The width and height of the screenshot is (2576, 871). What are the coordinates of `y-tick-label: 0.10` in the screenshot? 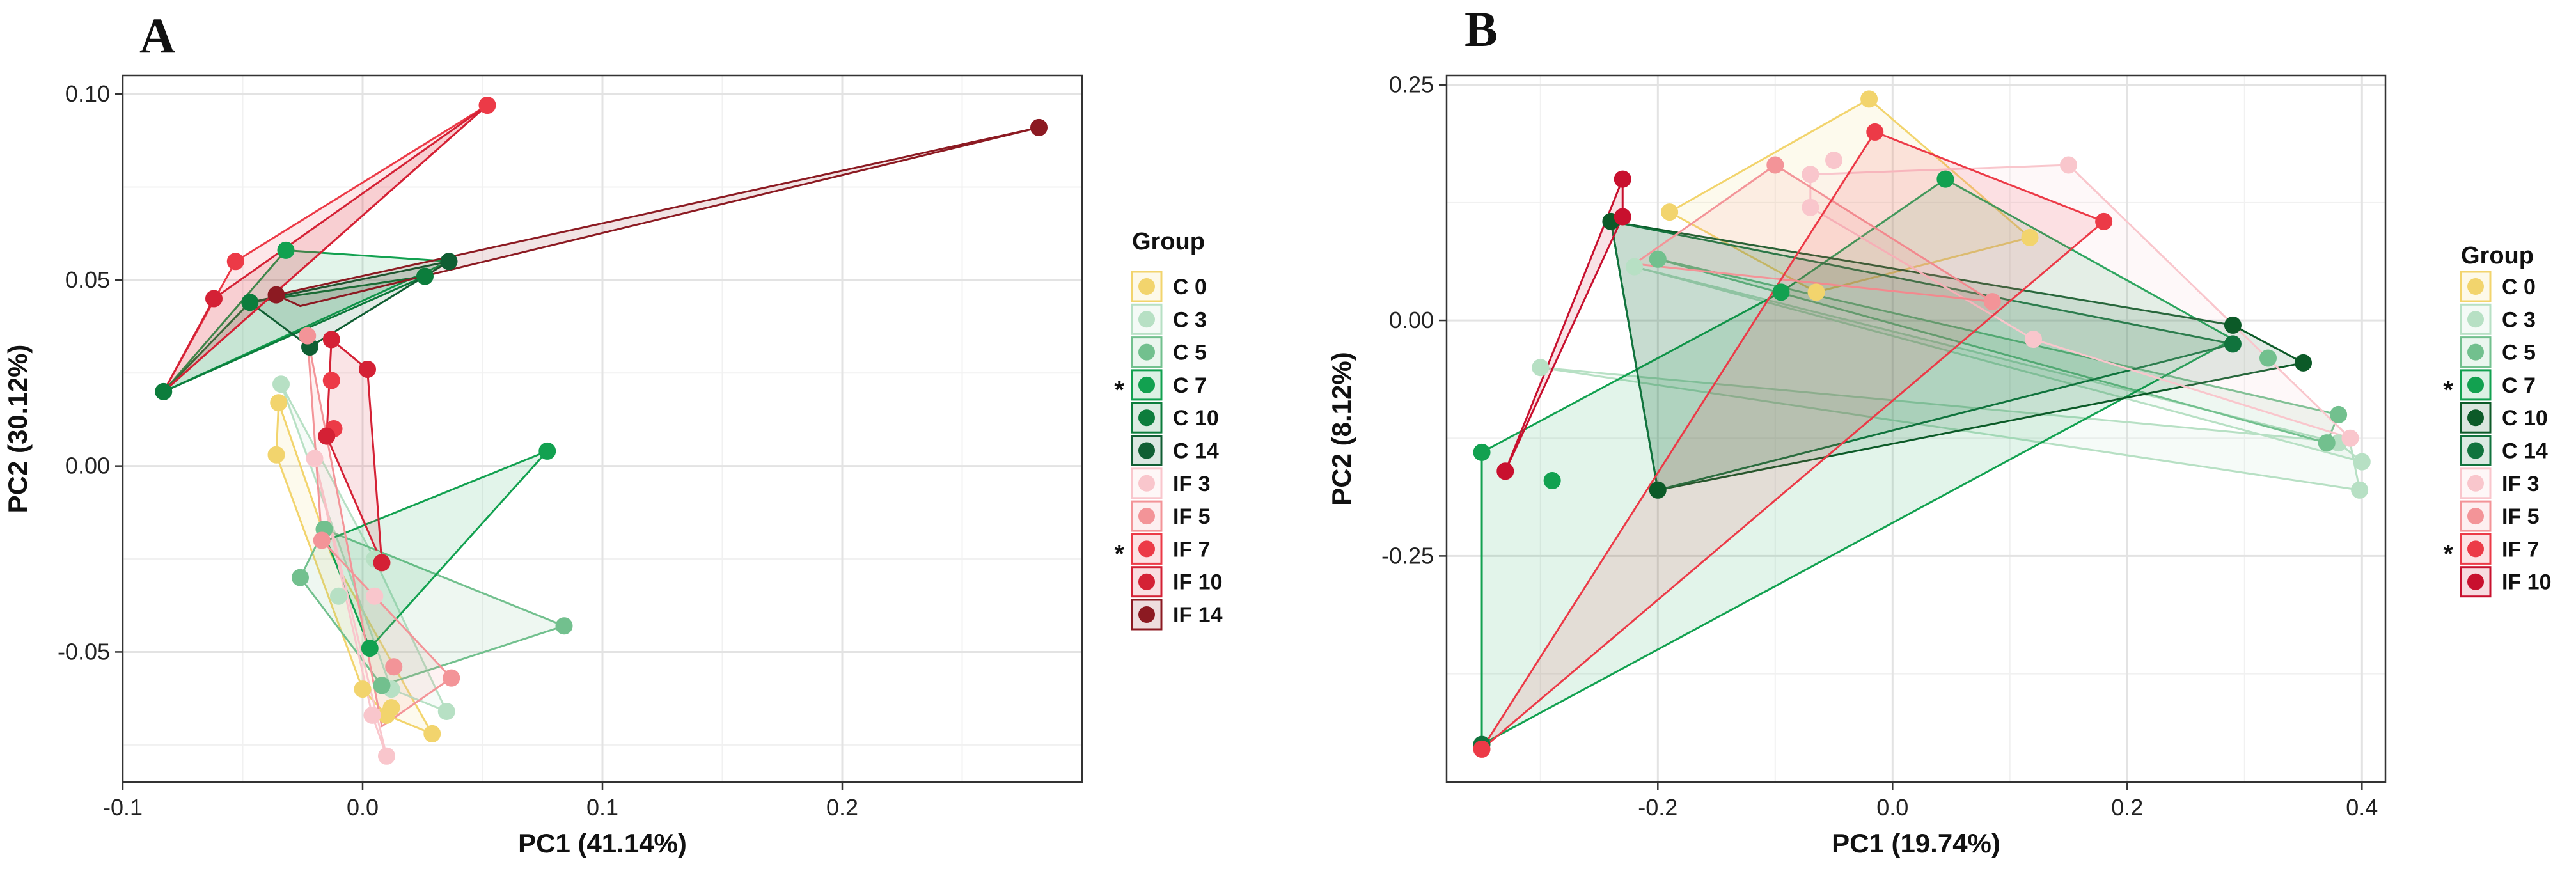 It's located at (87, 94).